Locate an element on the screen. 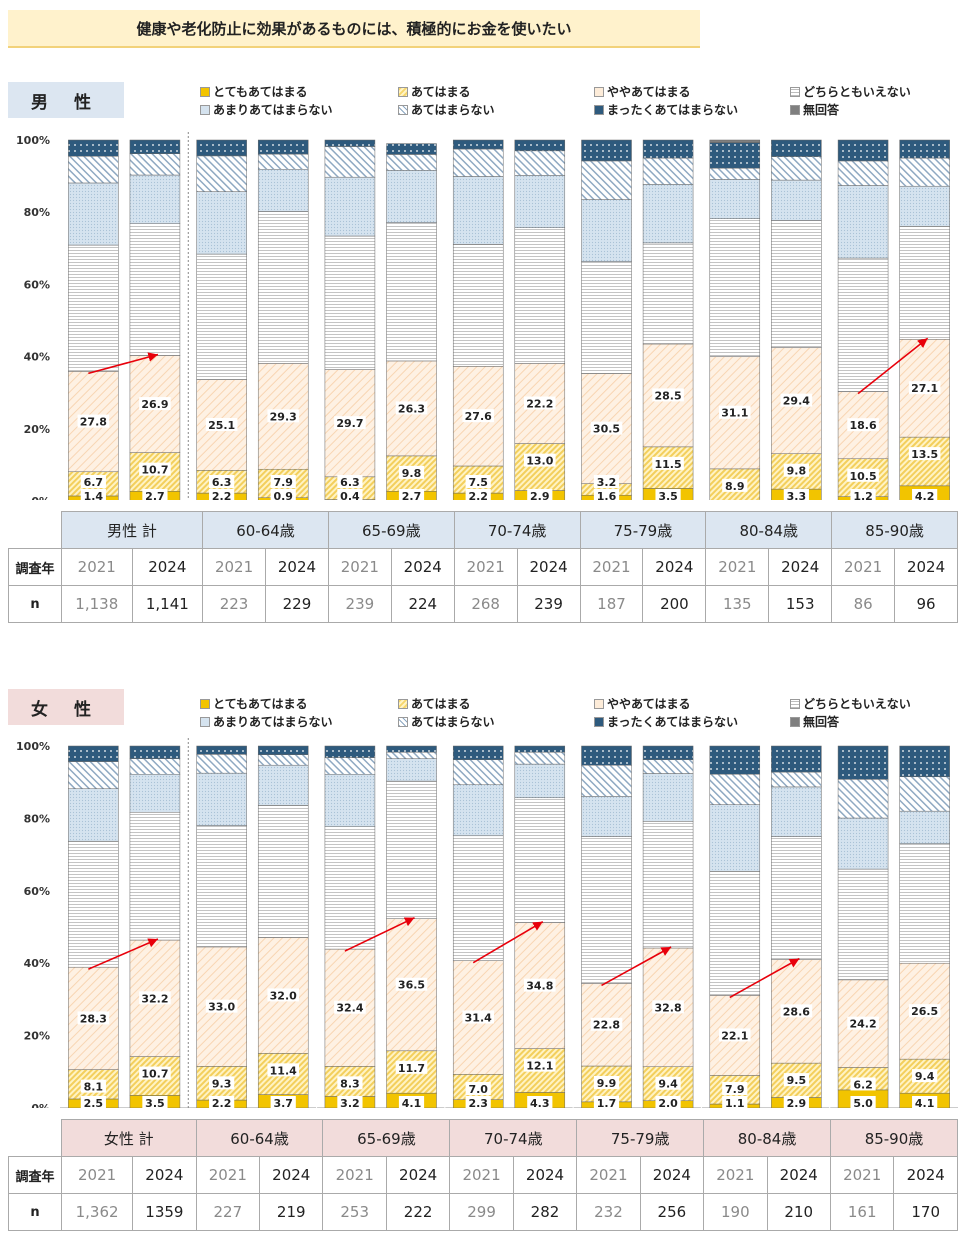 The width and height of the screenshot is (969, 1238). y-tick-label: 60% is located at coordinates (37, 891).